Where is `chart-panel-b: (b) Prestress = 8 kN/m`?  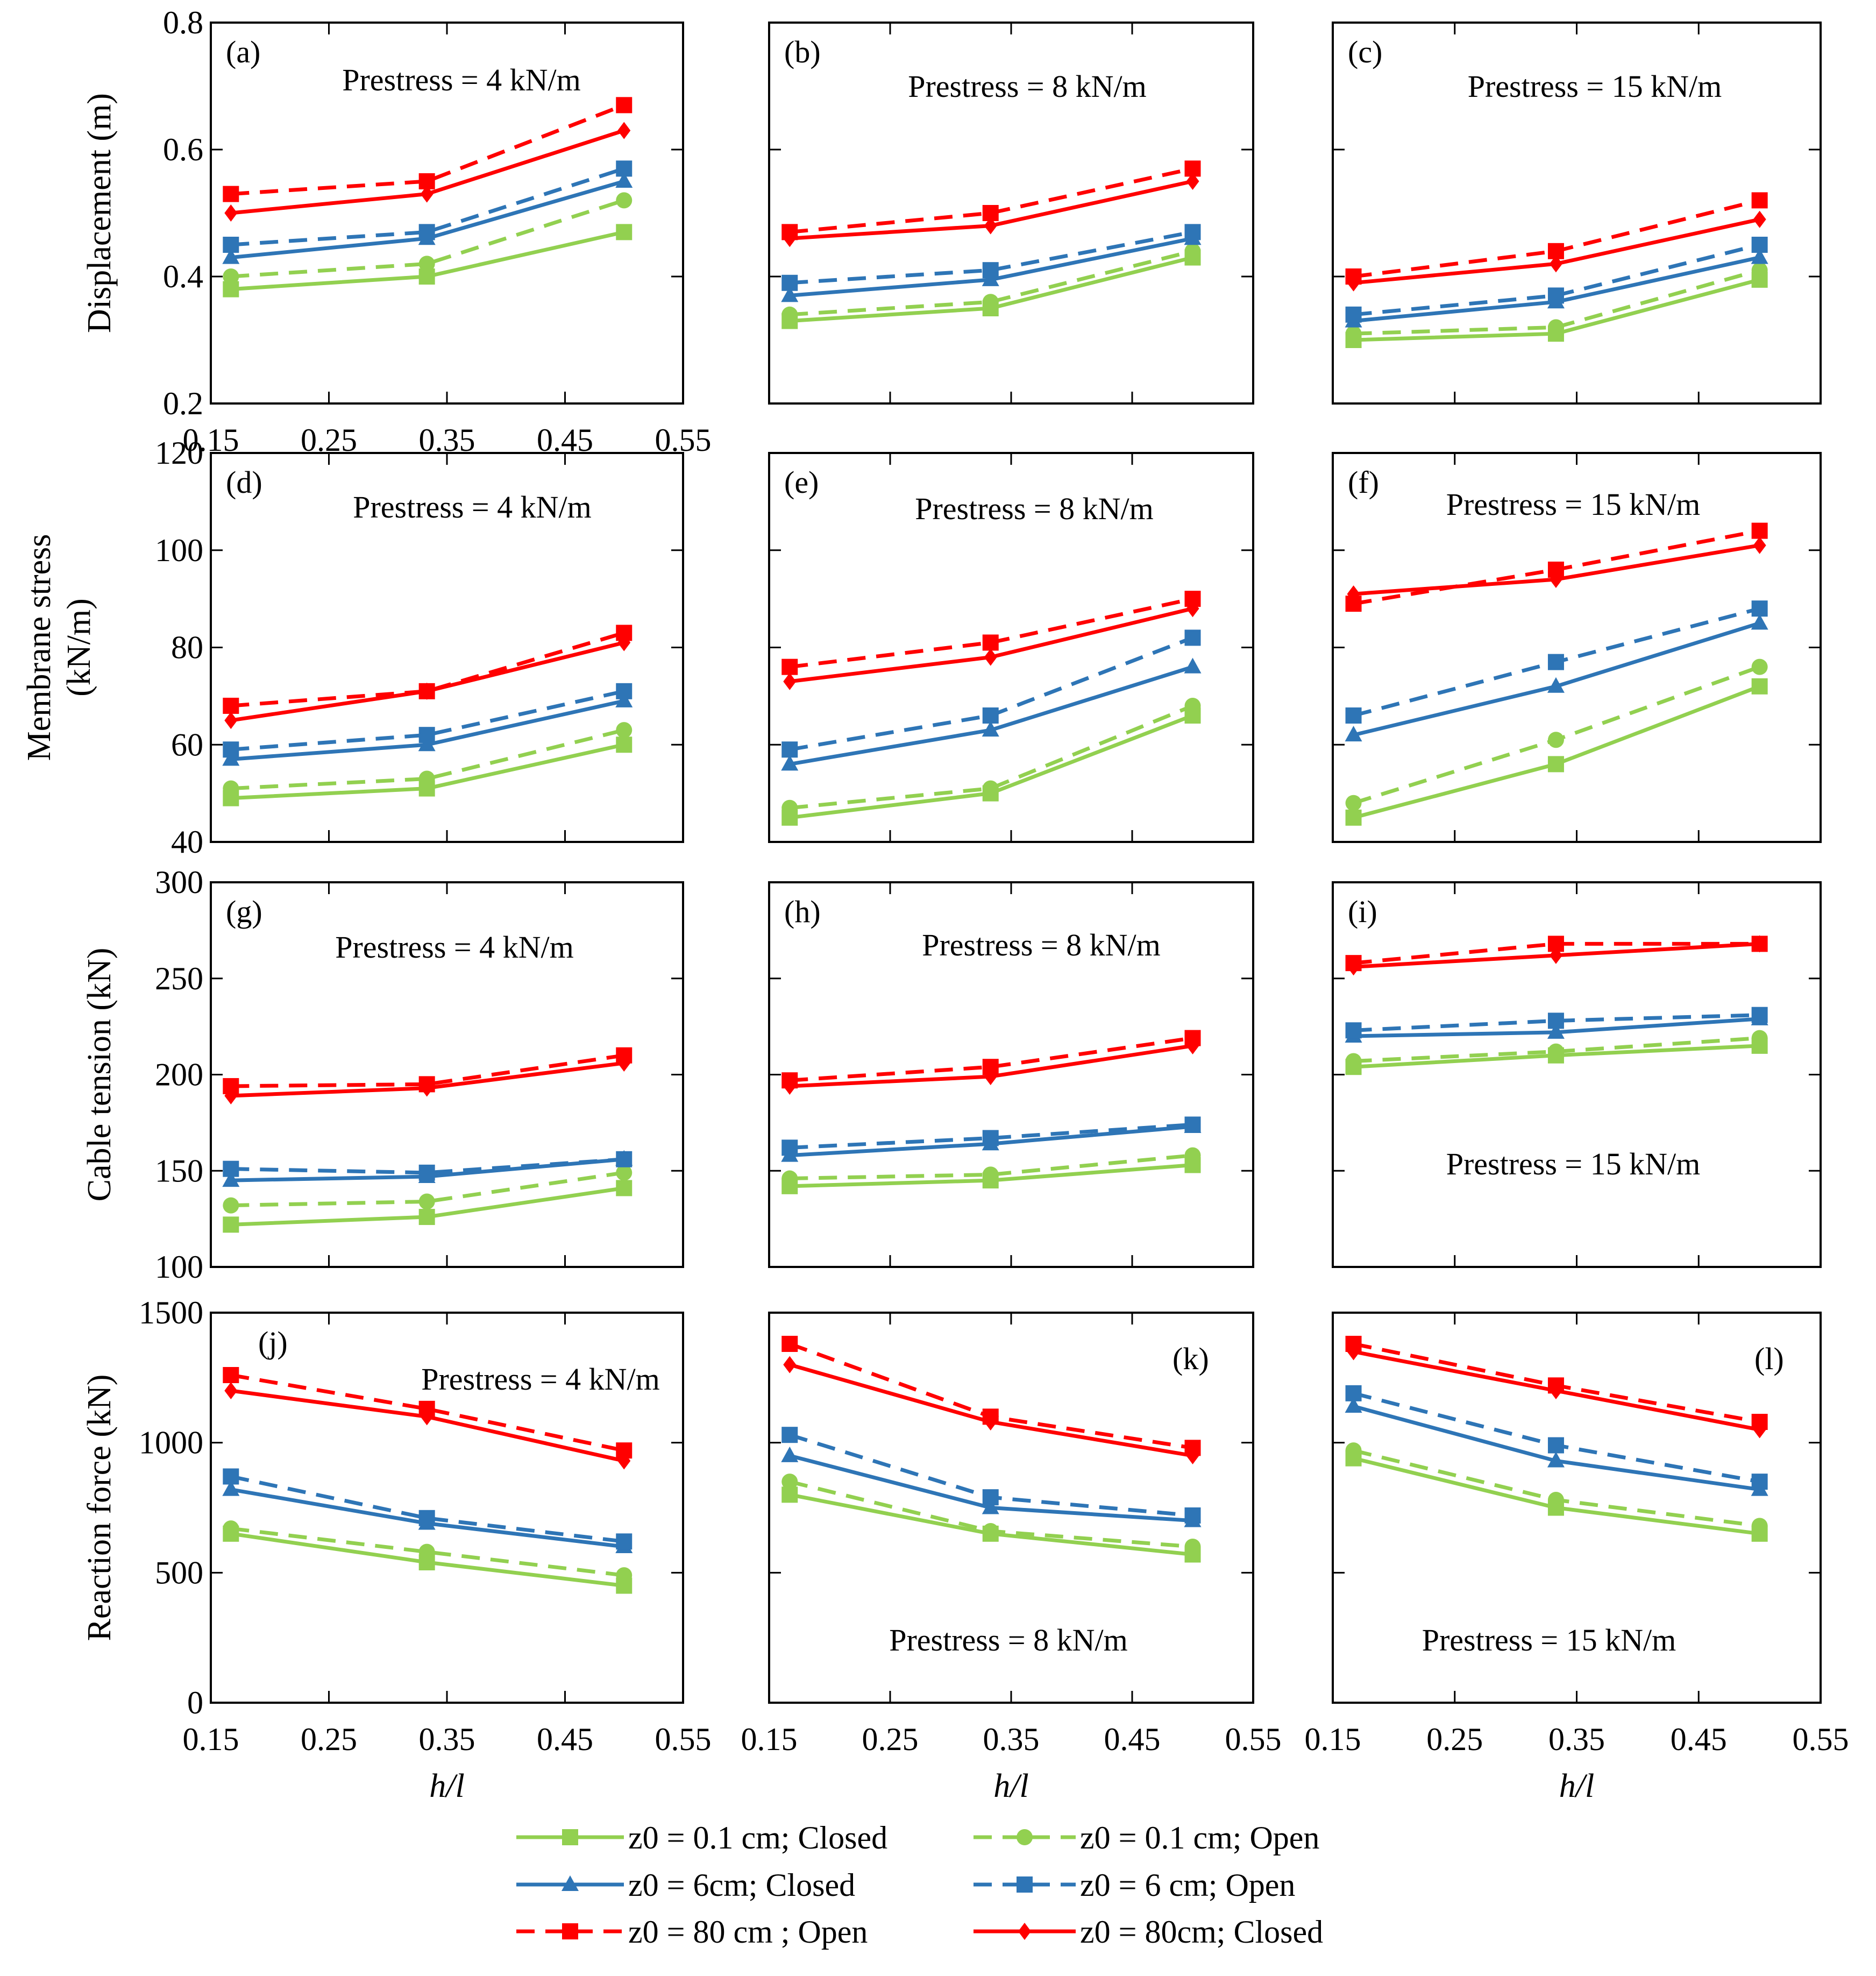
chart-panel-b: (b) Prestress = 8 kN/m is located at coordinates (1011, 214).